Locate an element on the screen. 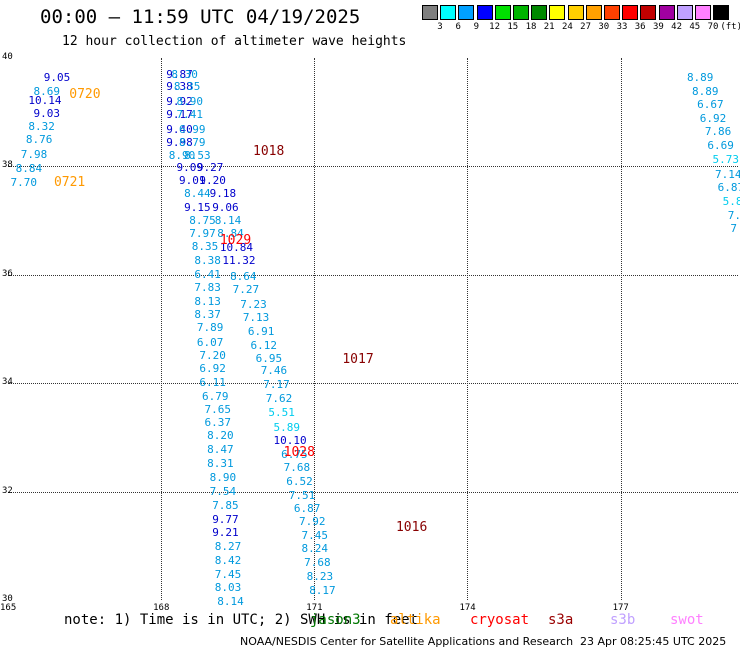 This screenshot has width=740, height=650. satellite-cryosat: cryosat is located at coordinates (500, 620).